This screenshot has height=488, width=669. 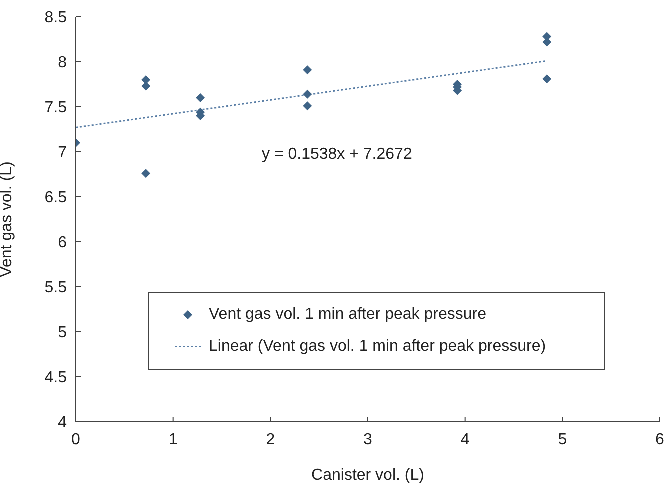 I want to click on y-tick-label: 5, so click(x=63, y=333).